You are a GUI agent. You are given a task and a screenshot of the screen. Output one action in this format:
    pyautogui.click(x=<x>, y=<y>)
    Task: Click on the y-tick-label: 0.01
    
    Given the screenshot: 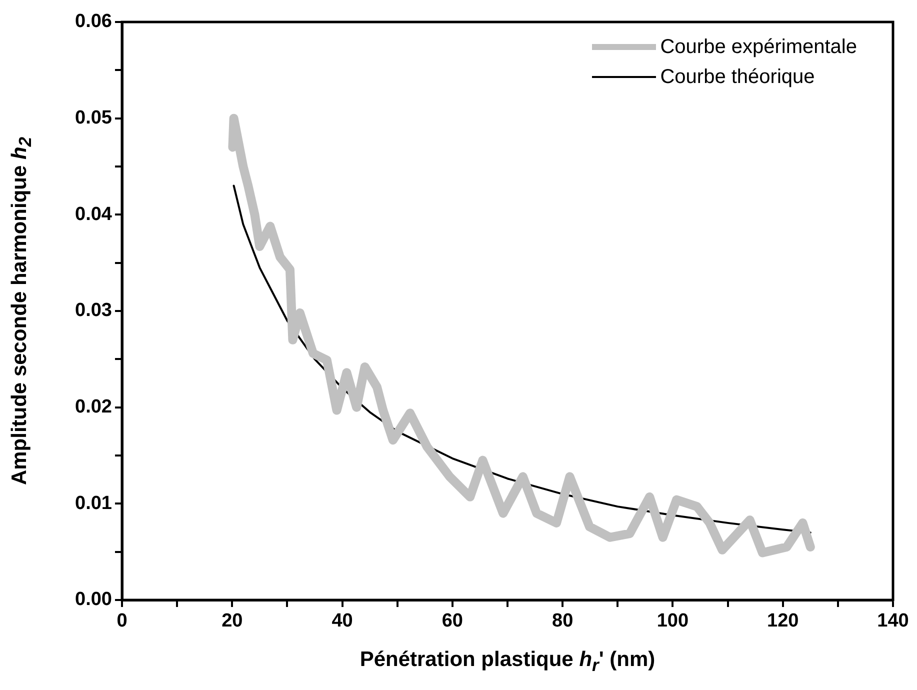 What is the action you would take?
    pyautogui.click(x=93, y=503)
    